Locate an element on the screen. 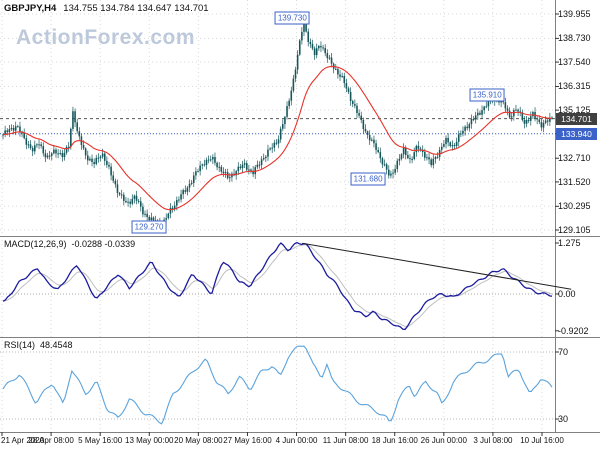  macd-indicator-name: MACD(12,26,9) is located at coordinates (35, 244).